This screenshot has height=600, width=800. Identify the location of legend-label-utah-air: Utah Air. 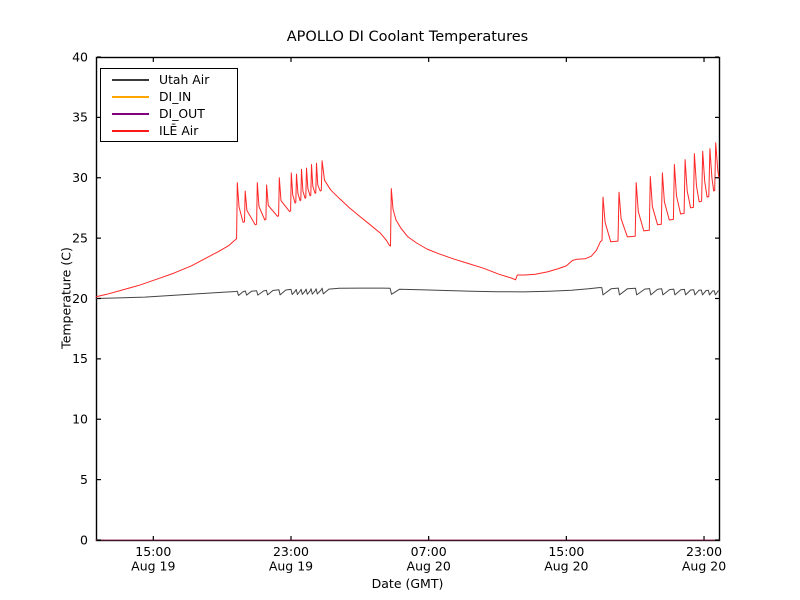
(184, 79).